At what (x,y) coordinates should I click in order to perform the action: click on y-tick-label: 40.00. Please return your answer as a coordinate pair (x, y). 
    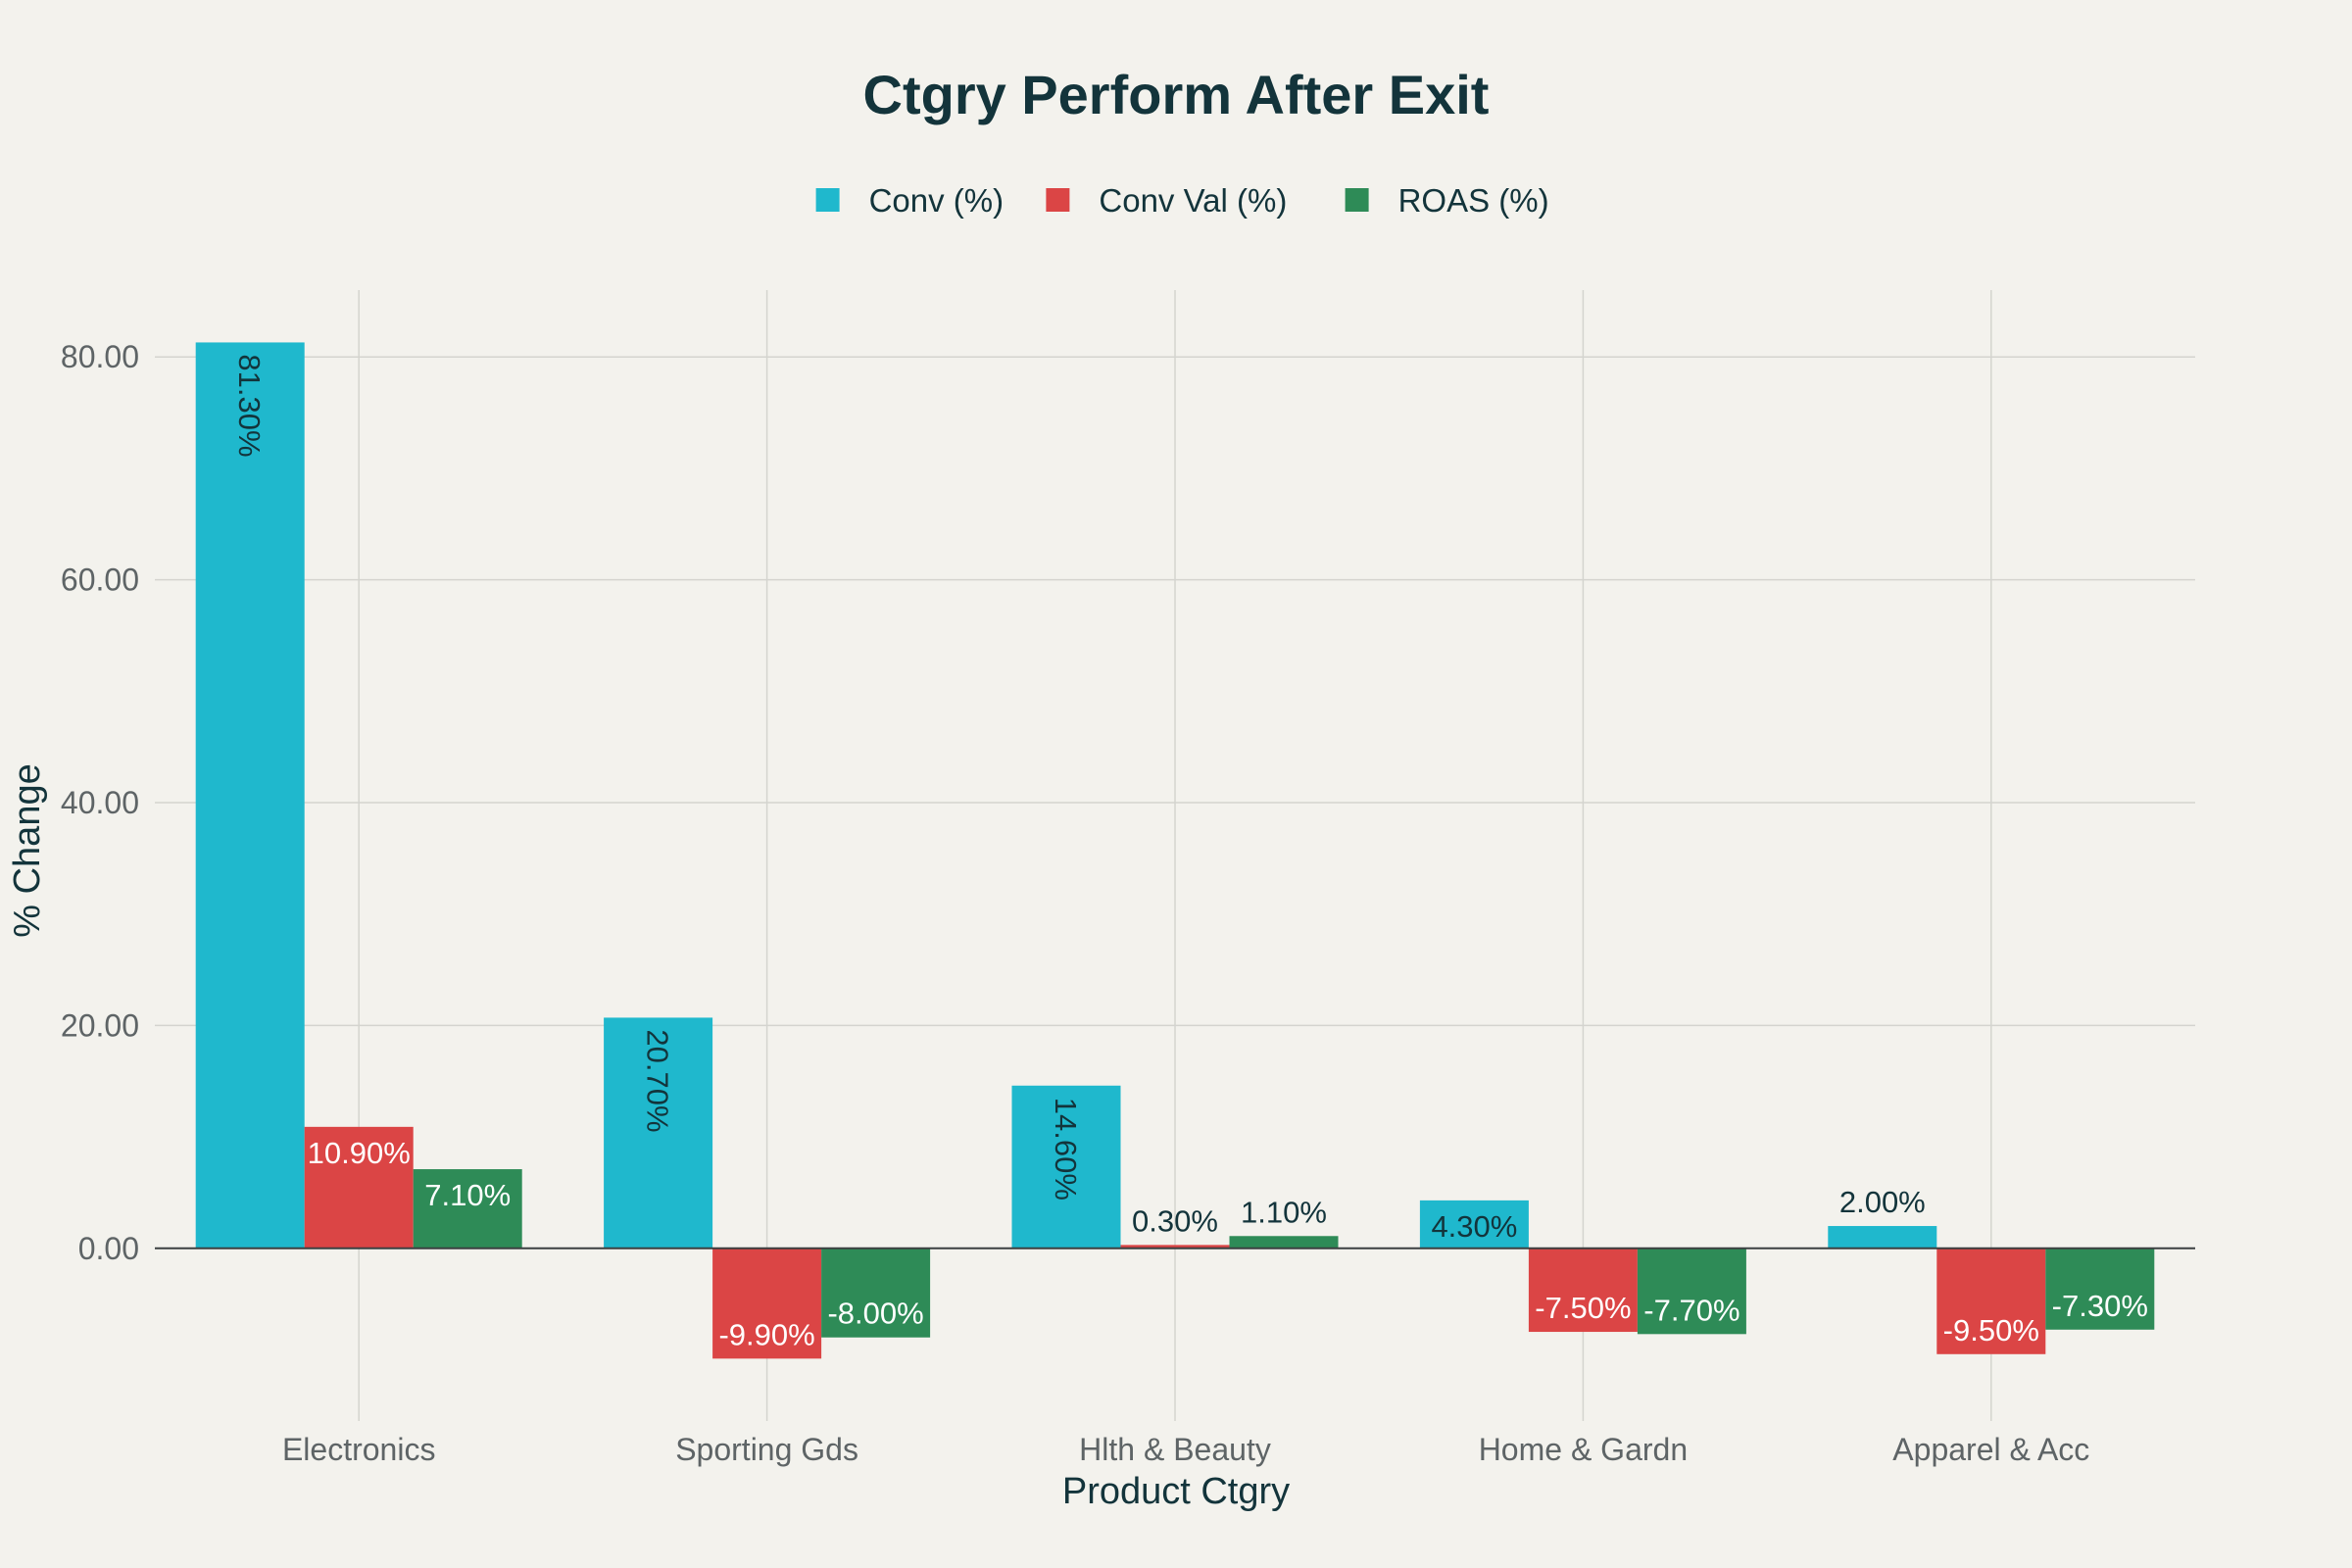
    Looking at the image, I should click on (100, 802).